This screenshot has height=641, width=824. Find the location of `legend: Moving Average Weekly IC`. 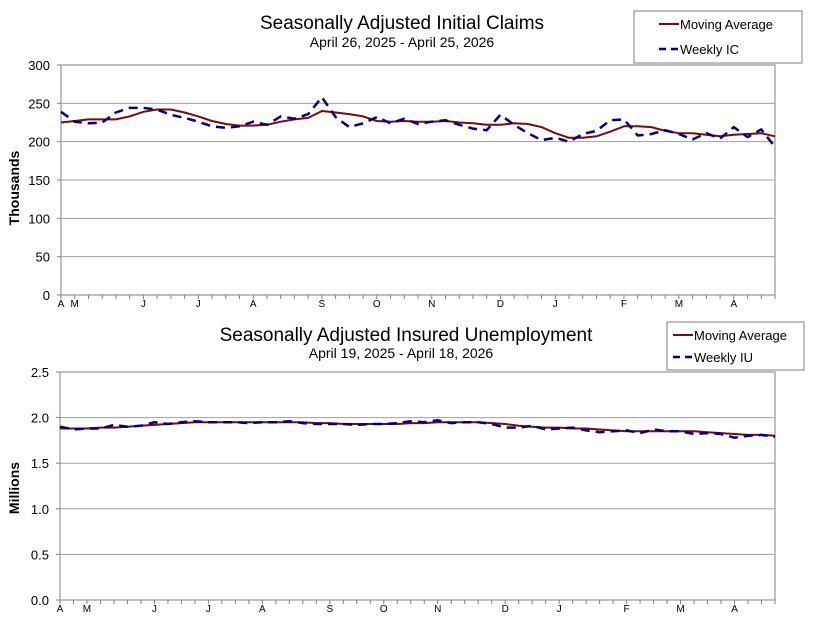

legend: Moving Average Weekly IC is located at coordinates (718, 37).